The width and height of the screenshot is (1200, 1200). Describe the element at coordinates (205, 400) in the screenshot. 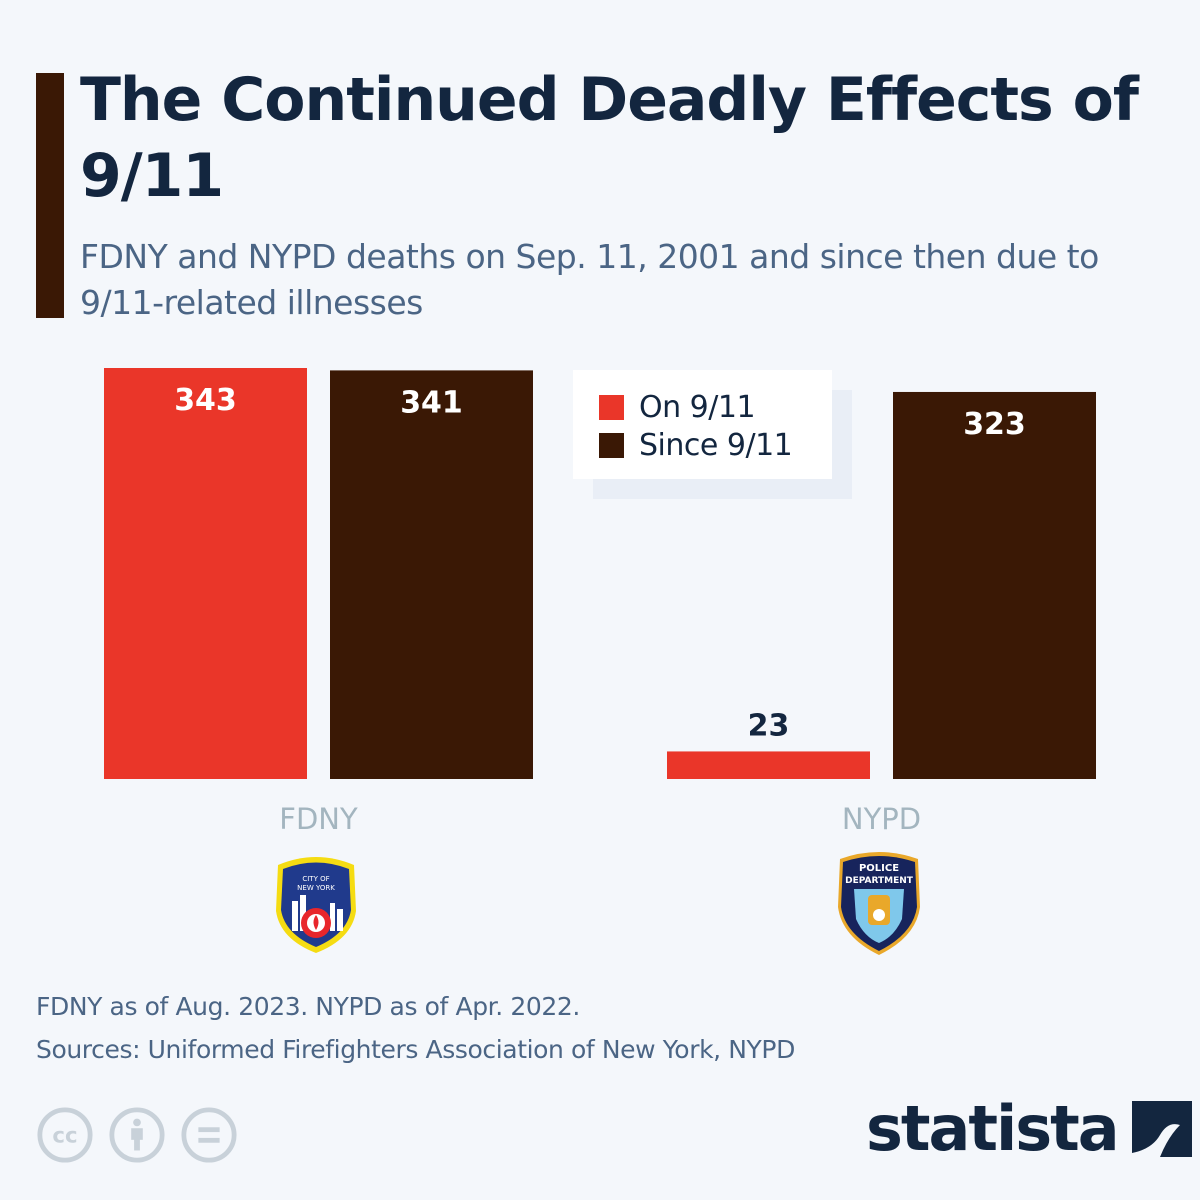

I see `data-label: 343` at that location.